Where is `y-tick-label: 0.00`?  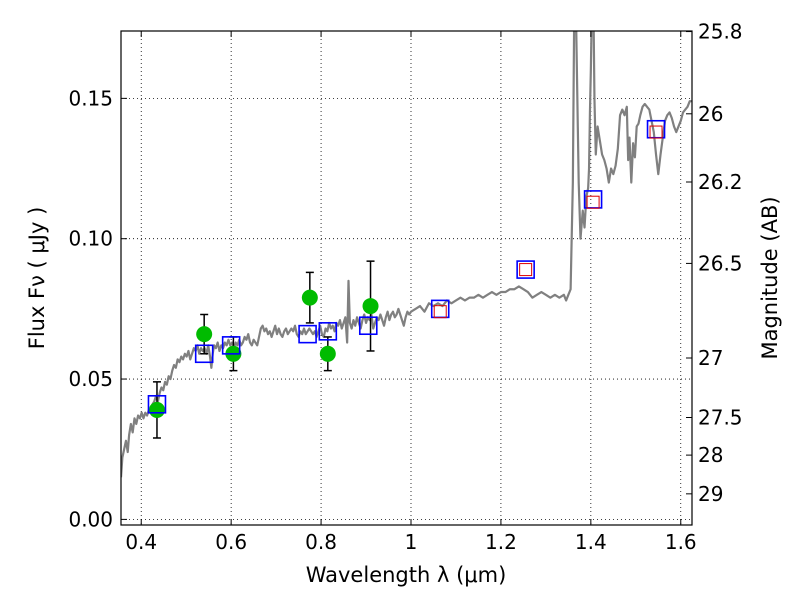
y-tick-label: 0.00 is located at coordinates (90, 519).